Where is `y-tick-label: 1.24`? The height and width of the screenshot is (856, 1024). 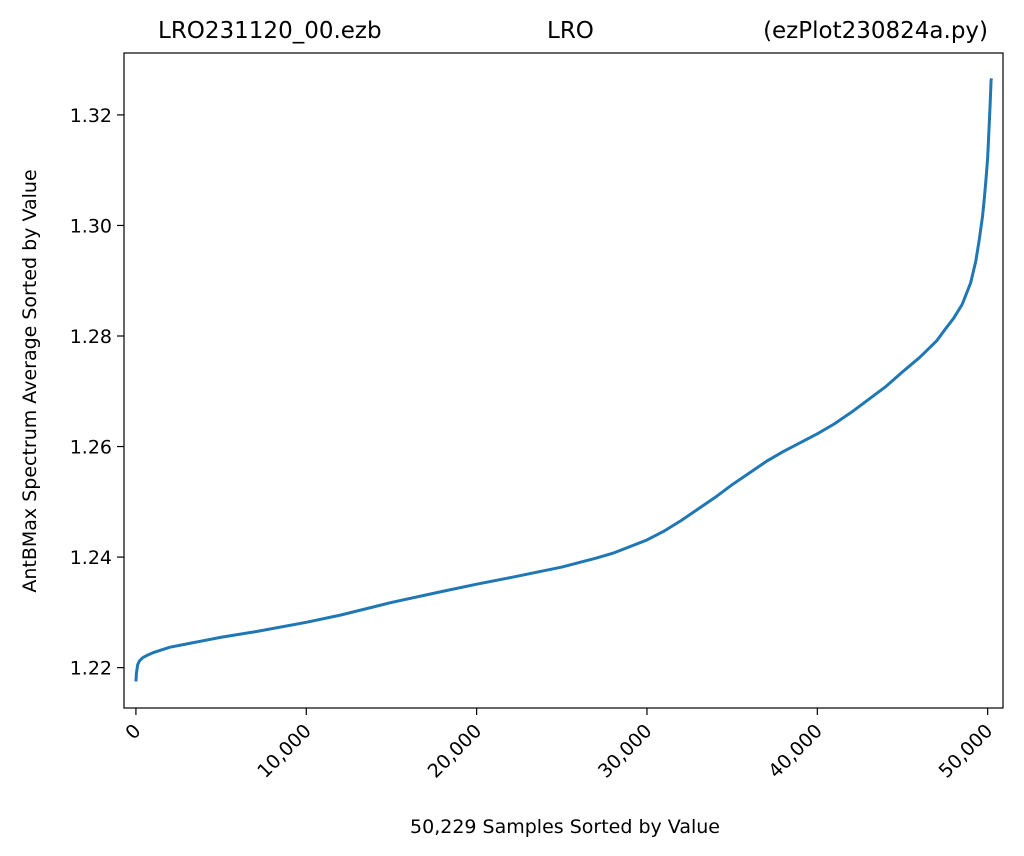
y-tick-label: 1.24 is located at coordinates (91, 558).